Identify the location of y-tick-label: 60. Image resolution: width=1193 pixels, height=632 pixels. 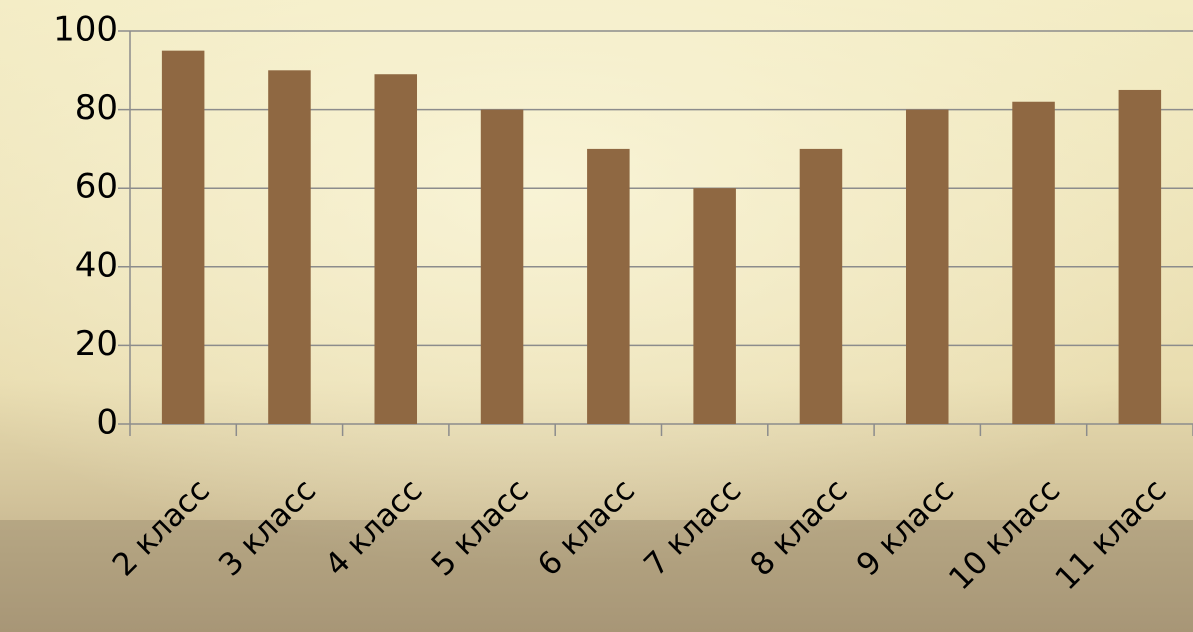
(96, 187).